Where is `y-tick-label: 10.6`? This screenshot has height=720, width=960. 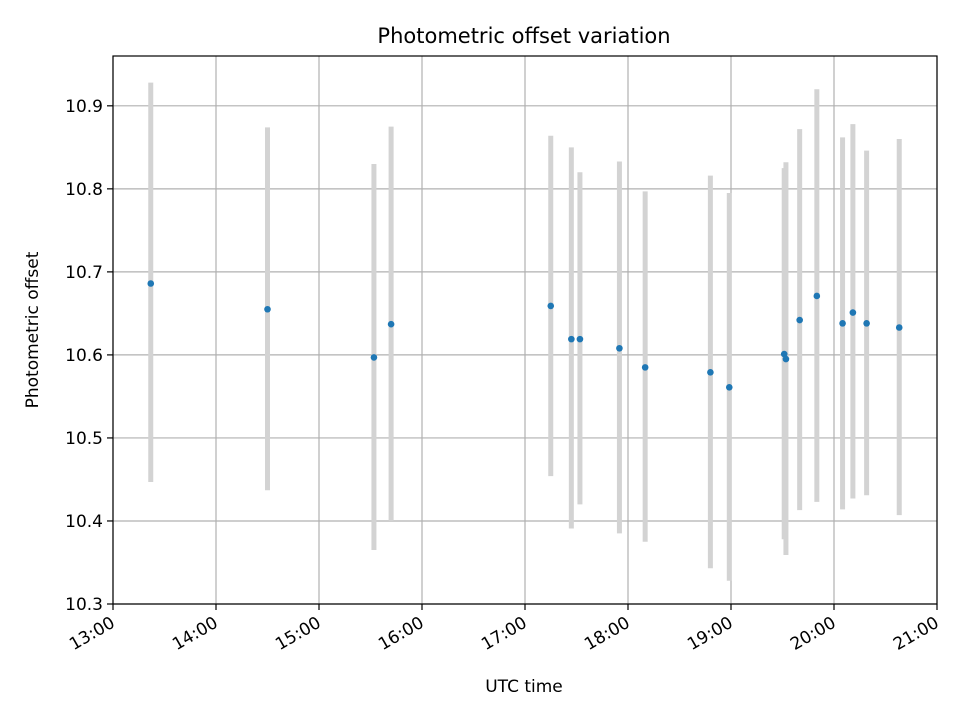
y-tick-label: 10.6 is located at coordinates (84, 356).